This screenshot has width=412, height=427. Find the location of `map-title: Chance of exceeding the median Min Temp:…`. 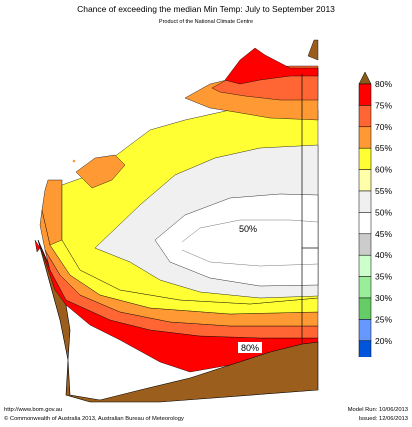

map-title: Chance of exceeding the median Min Temp:… is located at coordinates (206, 9).